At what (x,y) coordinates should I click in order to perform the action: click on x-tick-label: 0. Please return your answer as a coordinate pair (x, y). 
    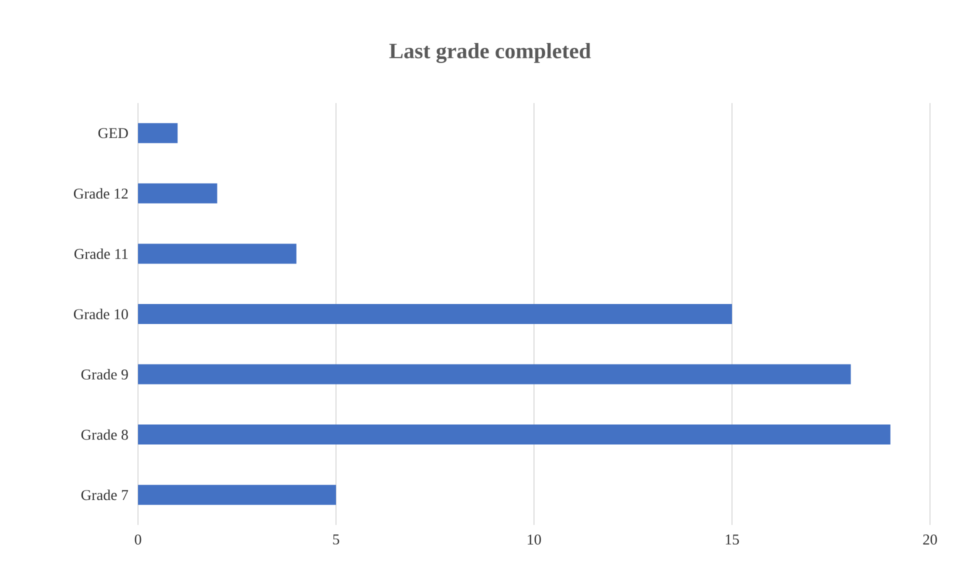
    Looking at the image, I should click on (138, 539).